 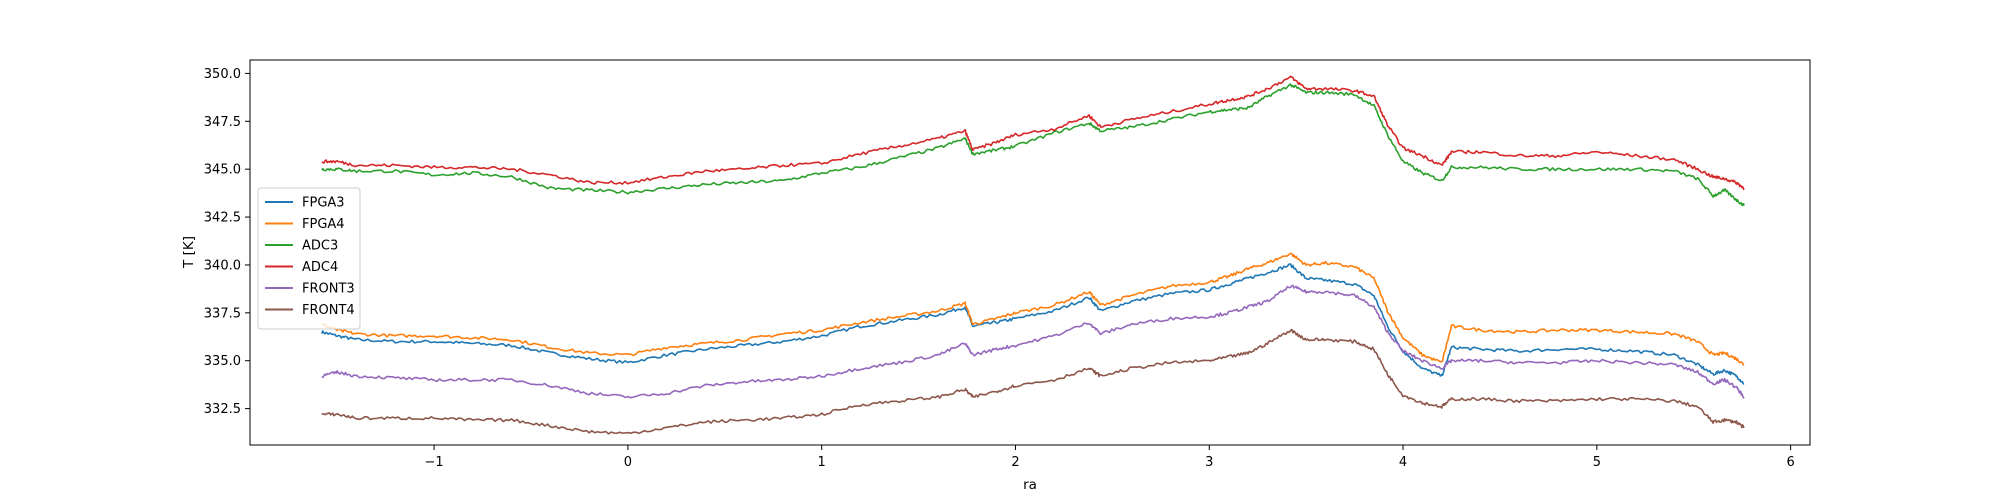 What do you see at coordinates (309, 258) in the screenshot?
I see `legend: FPGA3 FPGA4 ADC3 ADC4 FRONT3 FRONT4` at bounding box center [309, 258].